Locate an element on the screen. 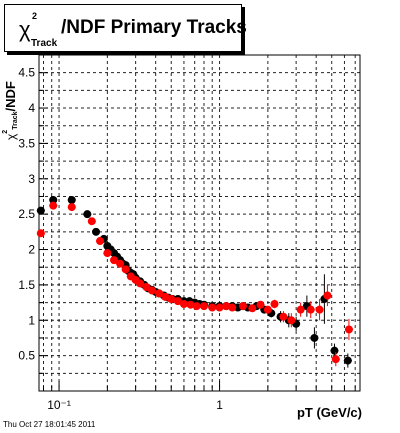 This screenshot has width=400, height=433. y-tick-labels: 0.5 1 1.5 2 2.5 3 3.5 4 4.5 is located at coordinates (26, 214).